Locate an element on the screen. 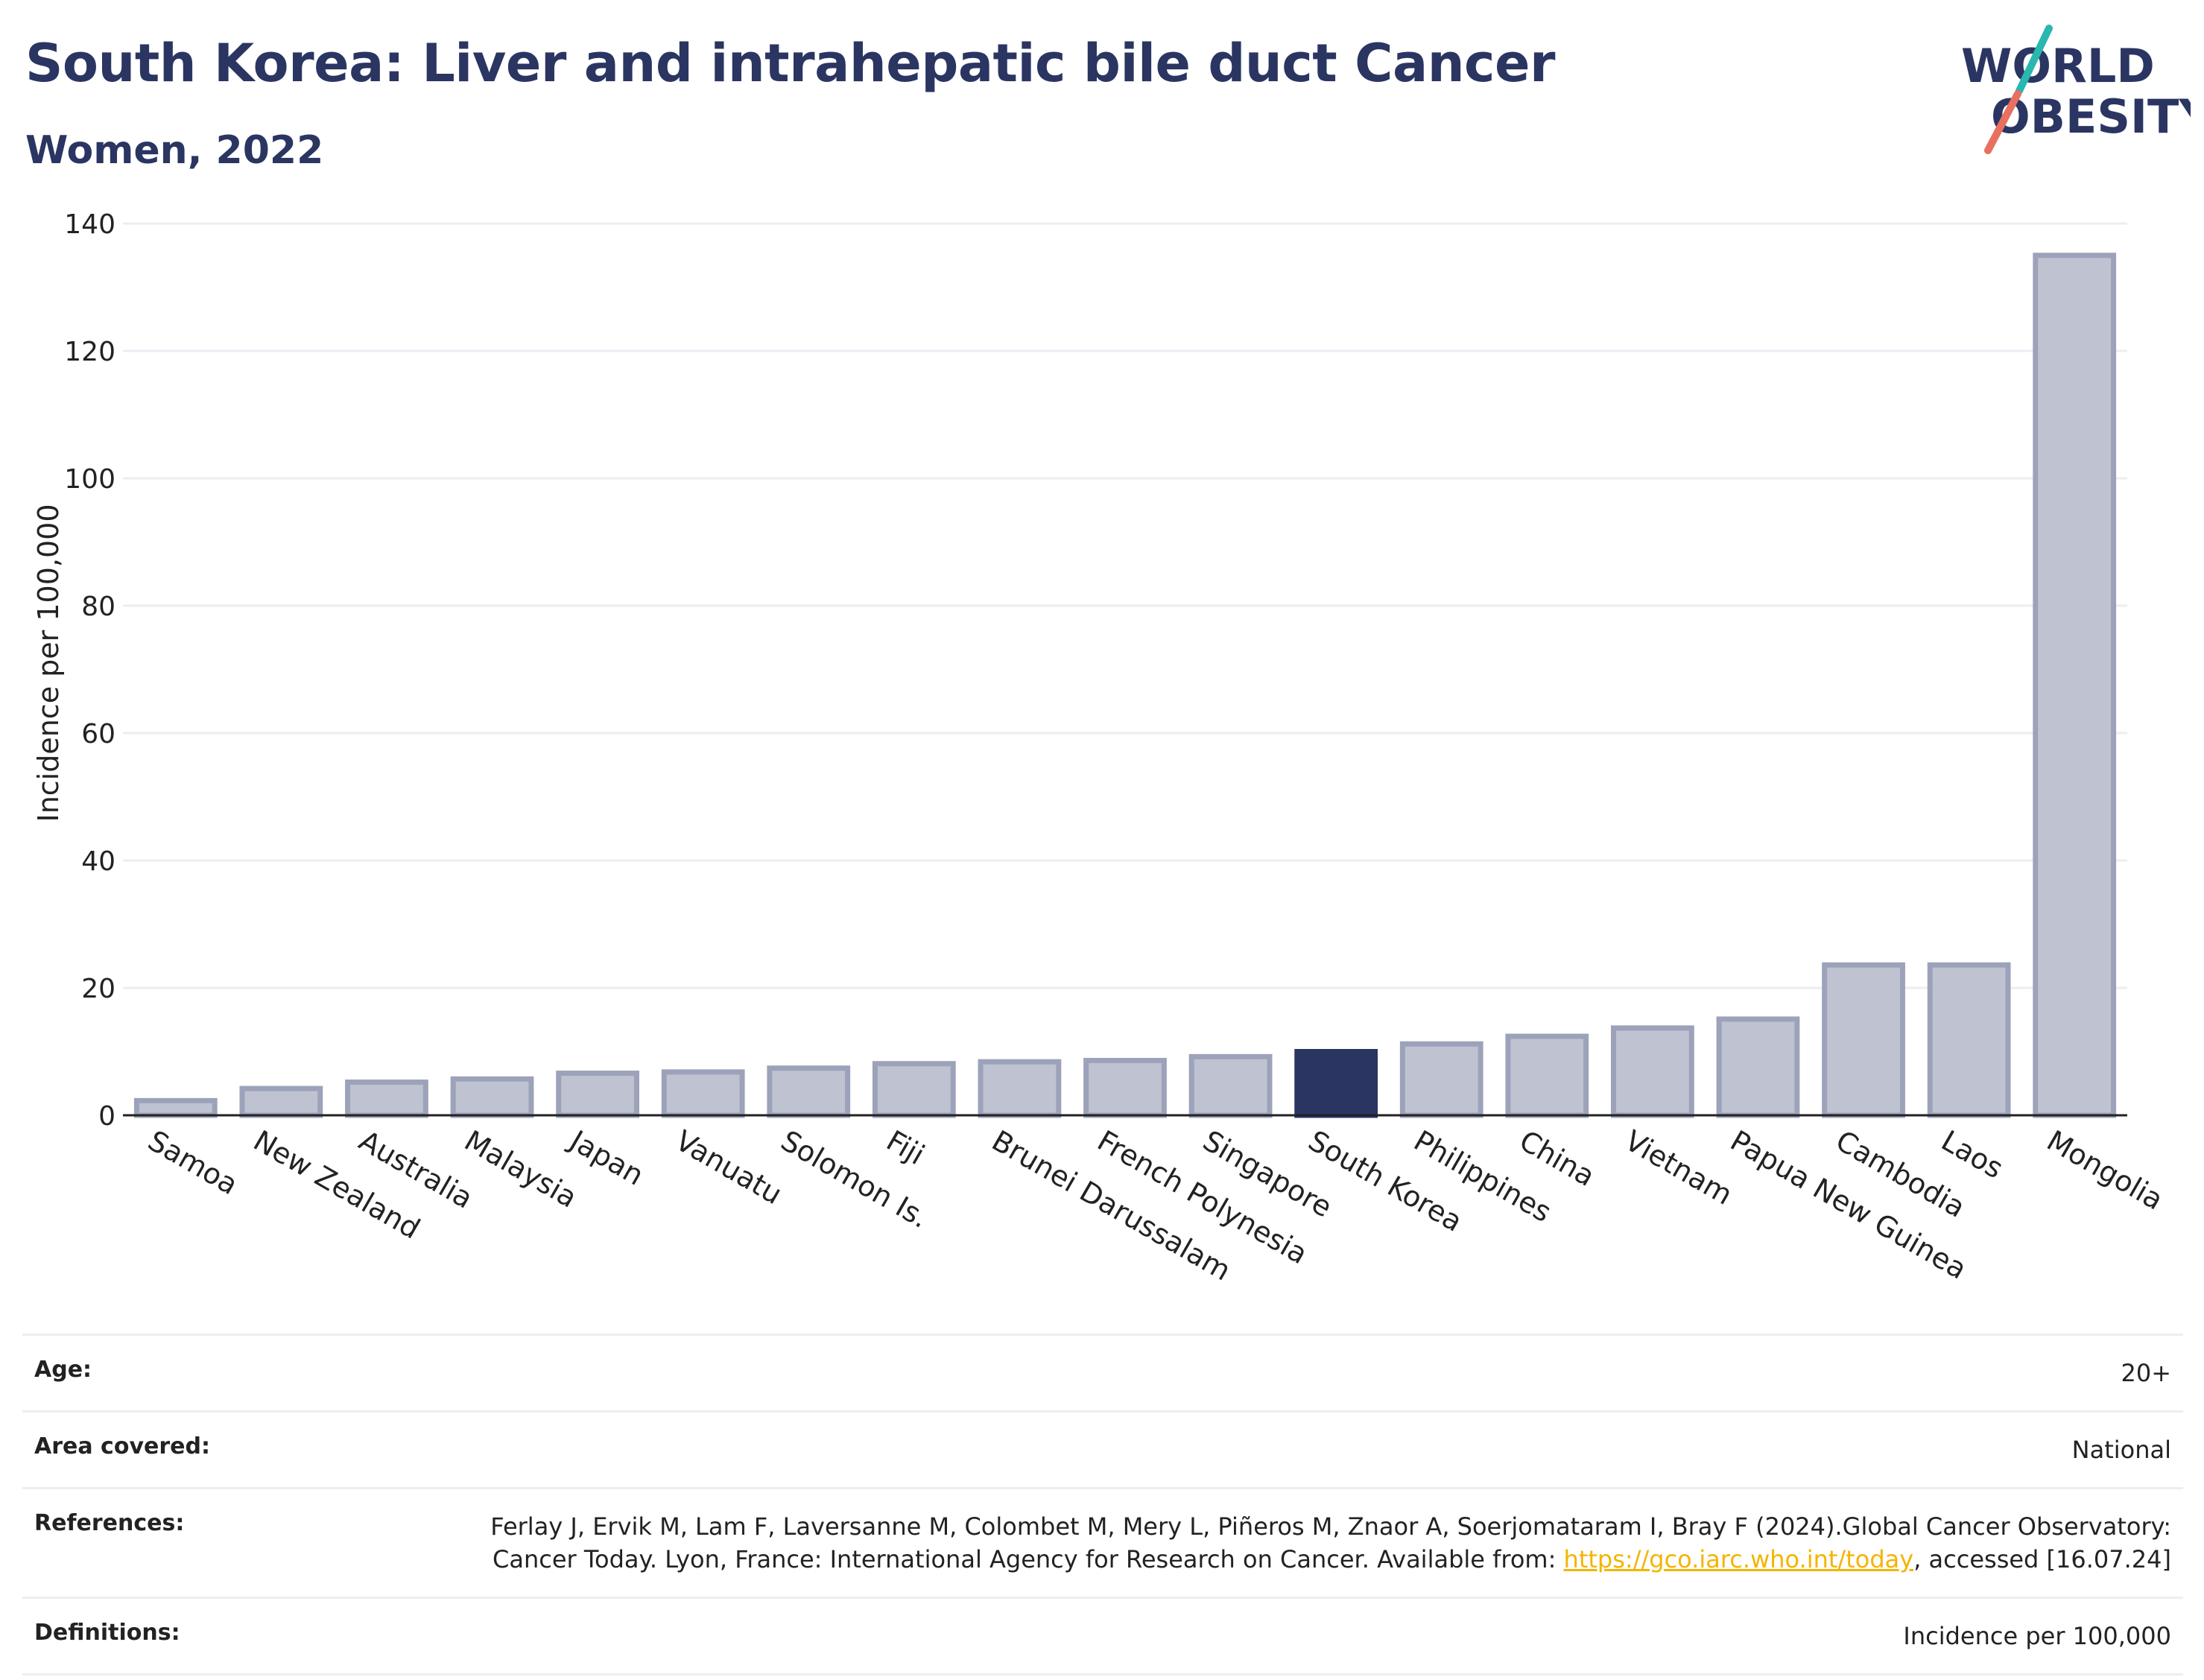 This screenshot has height=1680, width=2204. x-tick-label: Samoa is located at coordinates (192, 1163).